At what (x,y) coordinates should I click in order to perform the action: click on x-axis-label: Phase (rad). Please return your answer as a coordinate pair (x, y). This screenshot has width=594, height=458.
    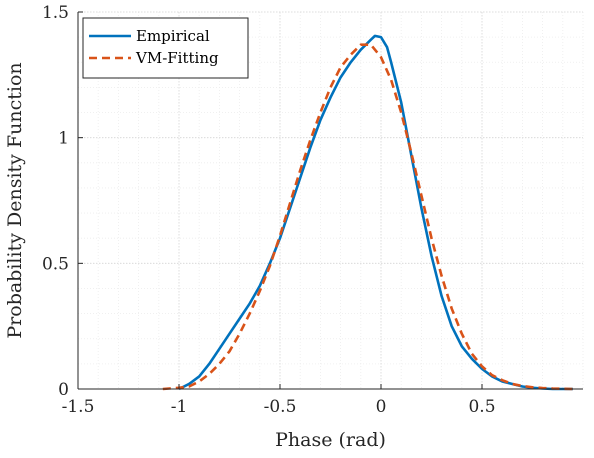
    Looking at the image, I should click on (330, 440).